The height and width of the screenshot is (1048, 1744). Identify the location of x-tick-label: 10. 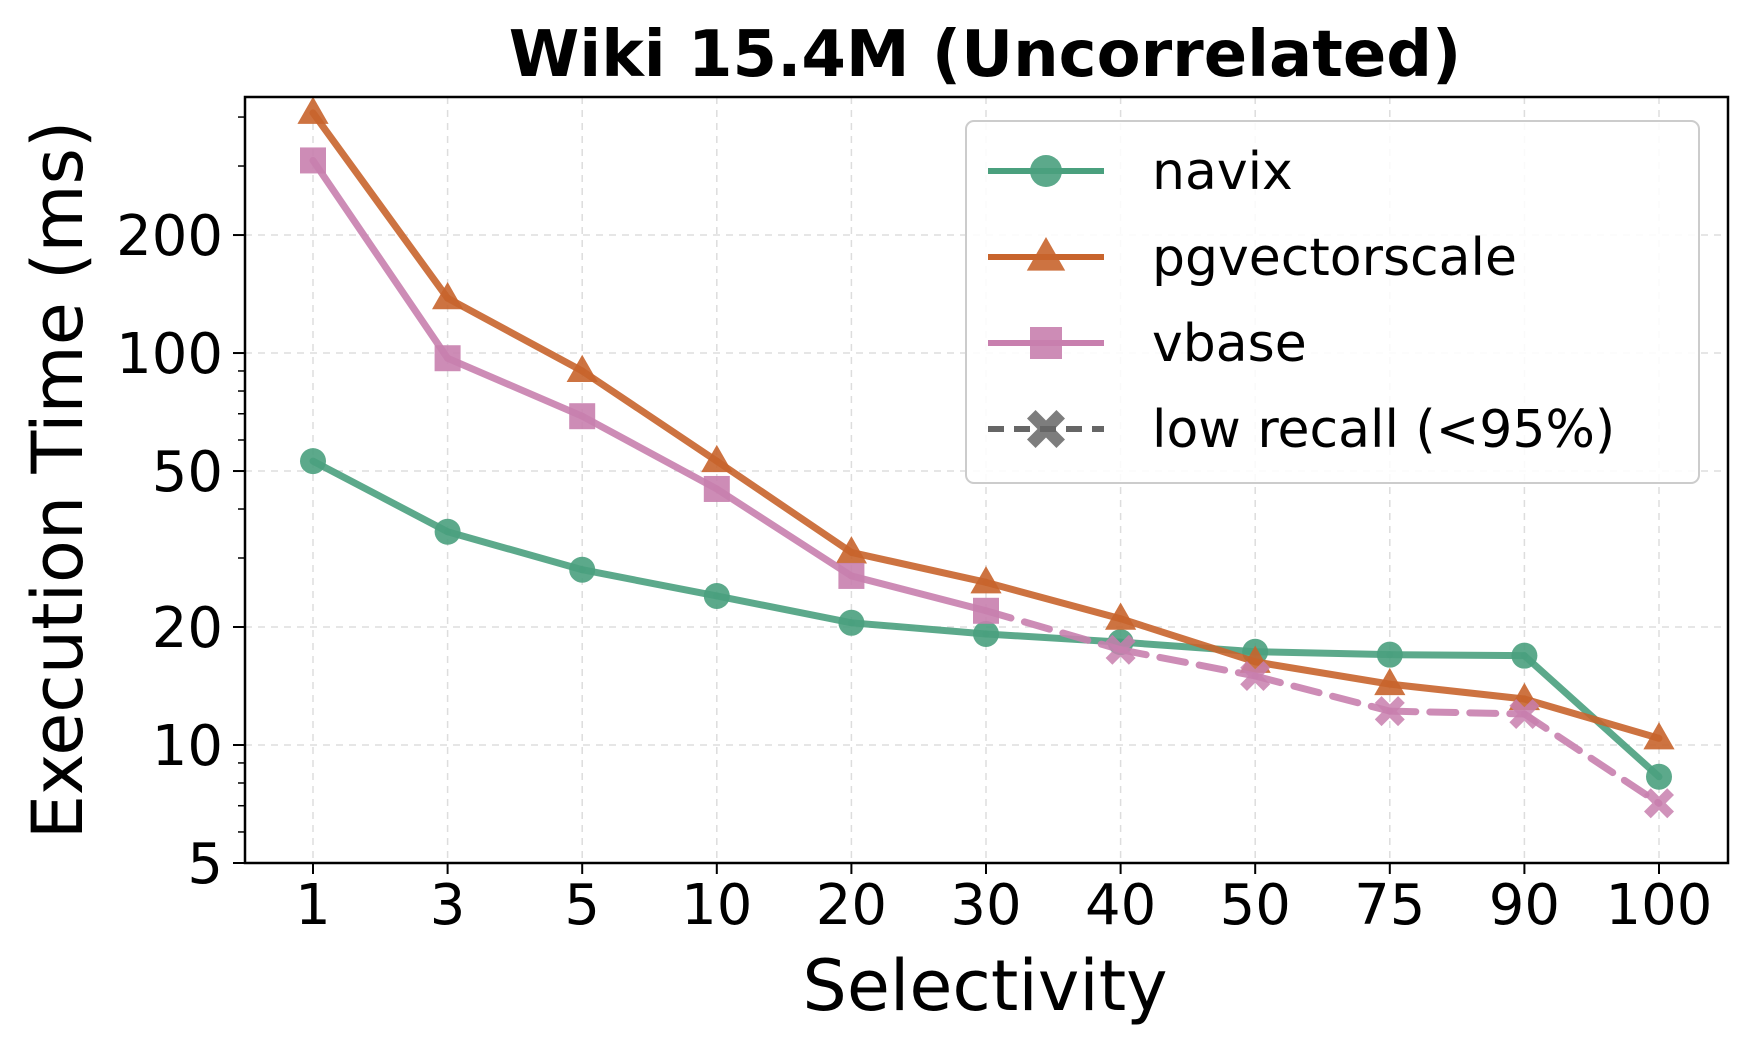
(716, 905).